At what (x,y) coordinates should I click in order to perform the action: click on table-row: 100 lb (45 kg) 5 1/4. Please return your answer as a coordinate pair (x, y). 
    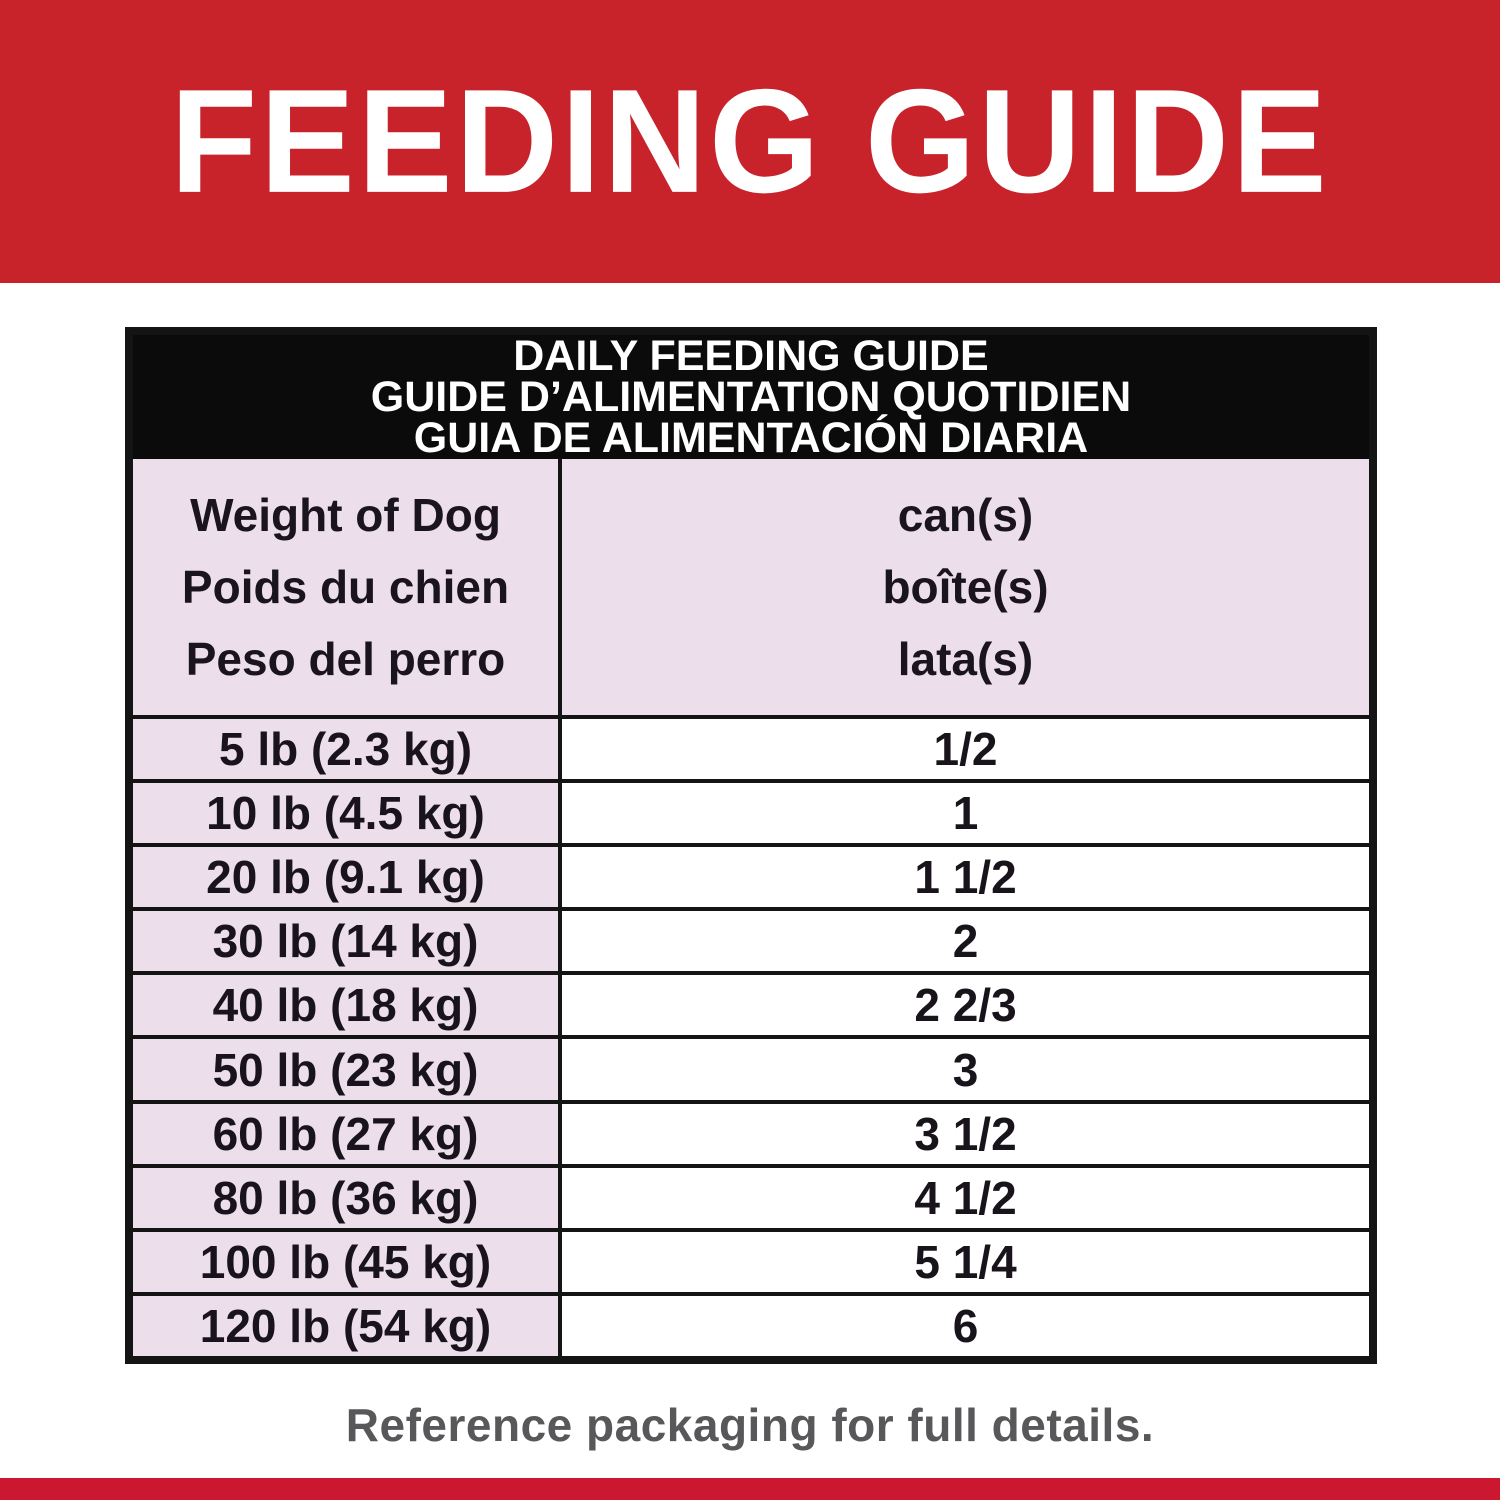
    Looking at the image, I should click on (751, 1259).